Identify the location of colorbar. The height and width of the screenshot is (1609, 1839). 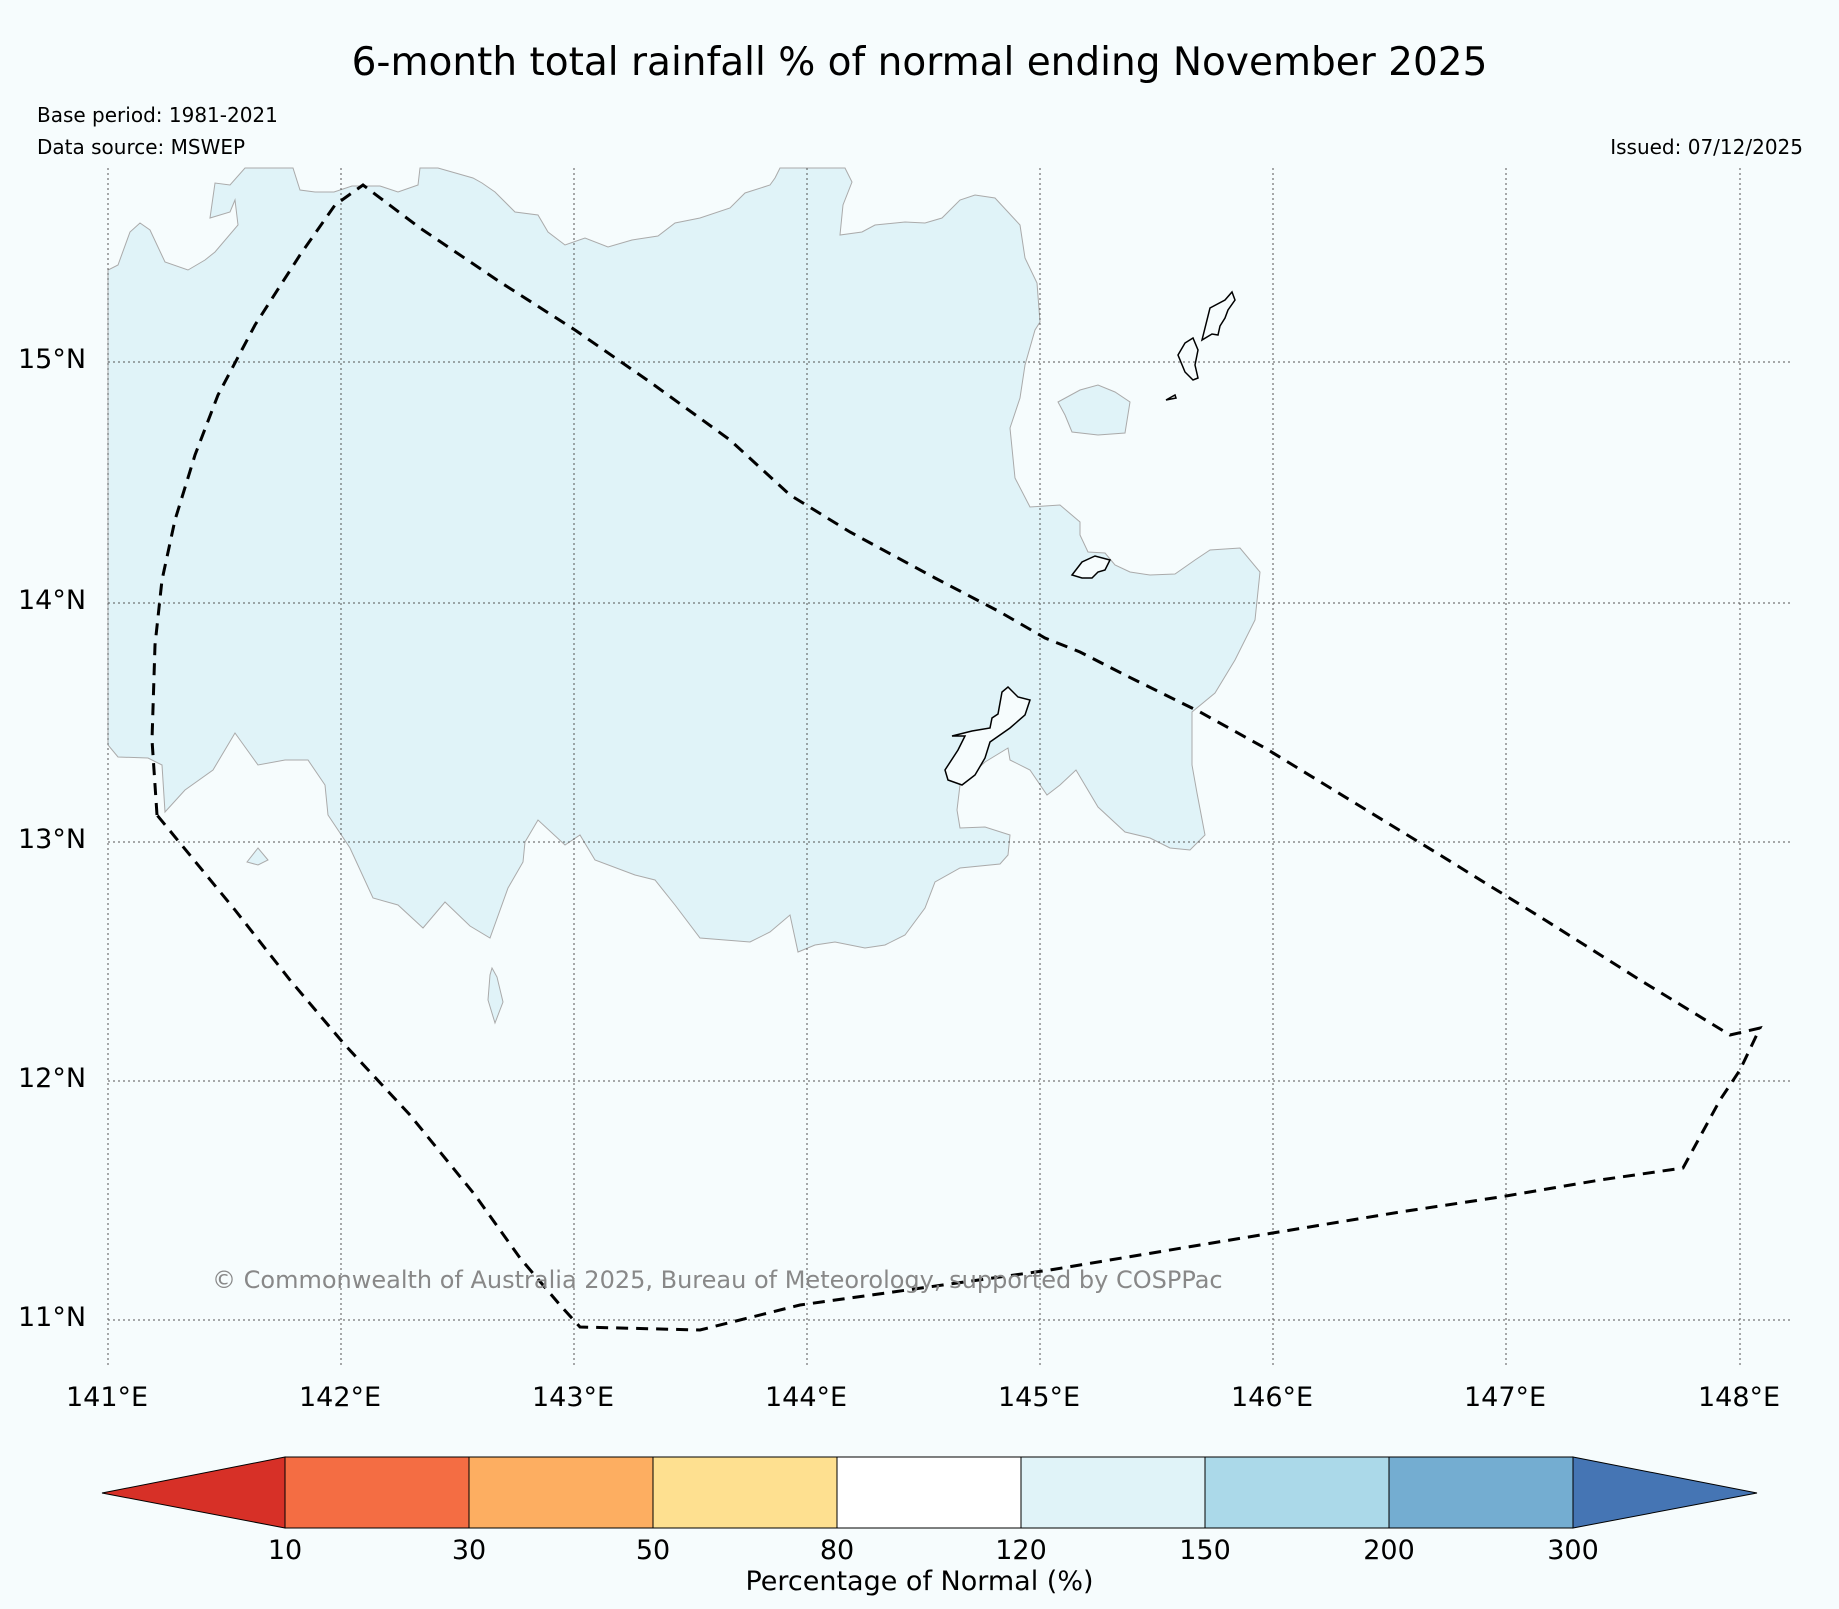
(929, 1492).